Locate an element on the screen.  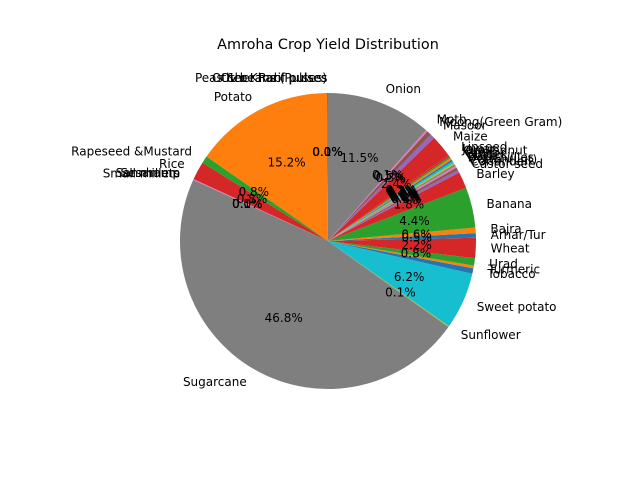
pie-slice-turmeric is located at coordinates (401, 255).